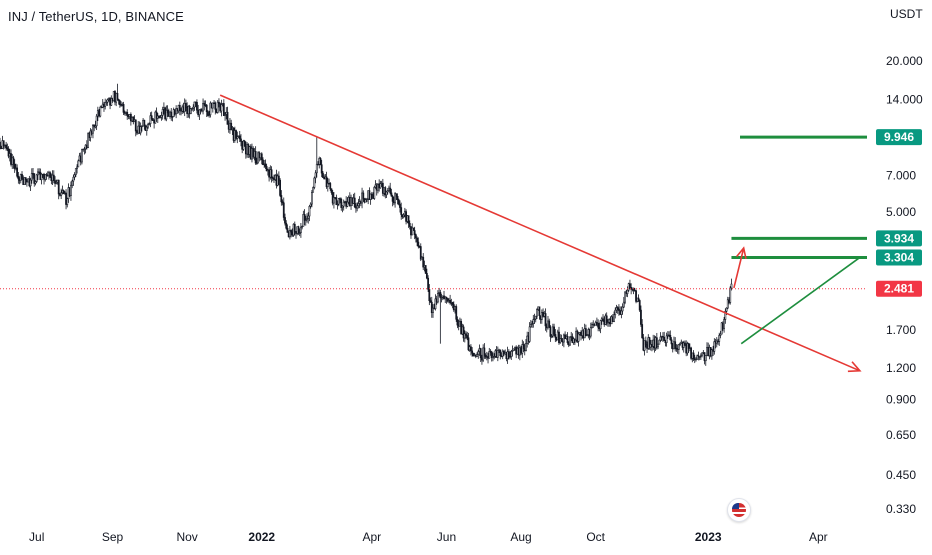 The height and width of the screenshot is (555, 932). Describe the element at coordinates (708, 537) in the screenshot. I see `time-tick-label: 2023` at that location.